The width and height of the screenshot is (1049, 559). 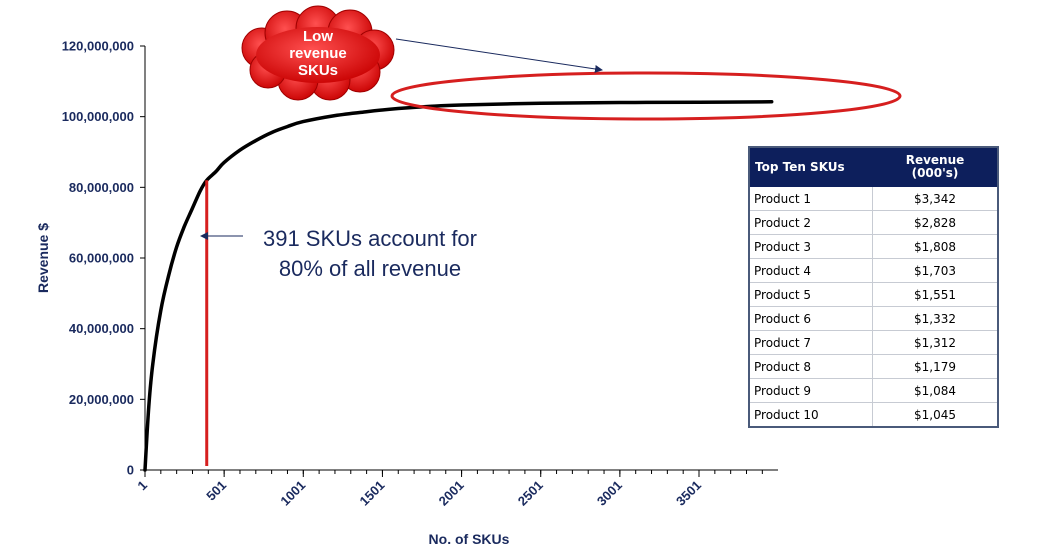 I want to click on table-header-row: Top Ten SKUs Revenue (000's), so click(x=873, y=166).